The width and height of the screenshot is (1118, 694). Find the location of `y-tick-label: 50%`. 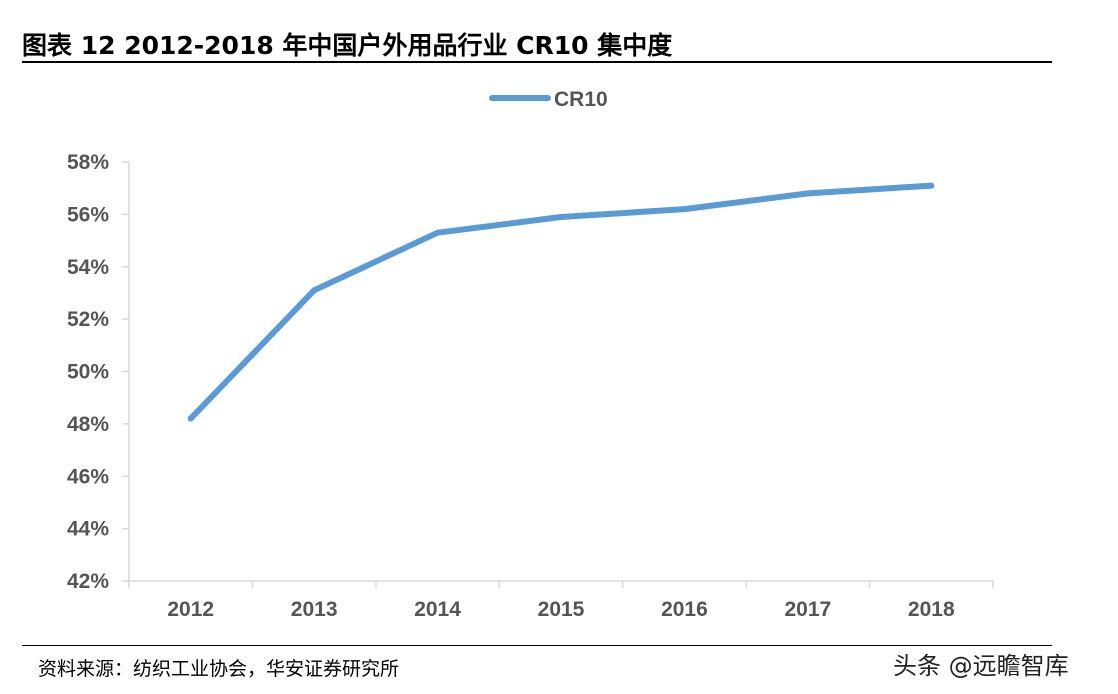

y-tick-label: 50% is located at coordinates (88, 372).